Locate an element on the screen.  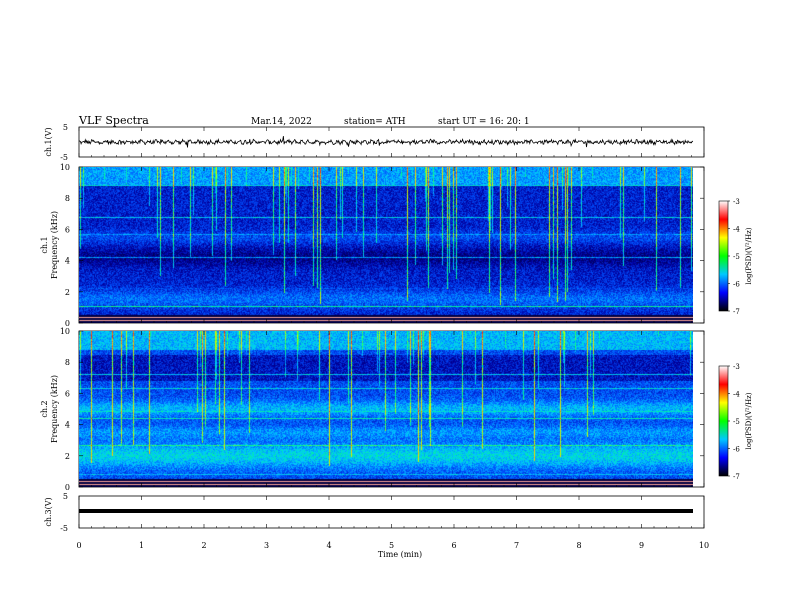
spec1-yticks-label-8: 8 is located at coordinates (67, 198).